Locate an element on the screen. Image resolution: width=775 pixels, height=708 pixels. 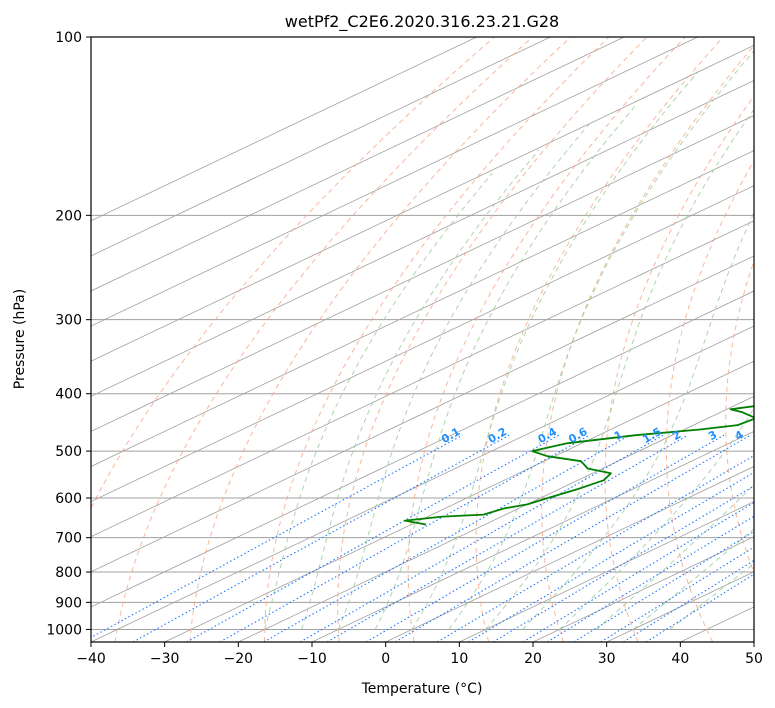
chart-title: wetPf2_C2E6.2020.316.23.21.G28 is located at coordinates (422, 22).